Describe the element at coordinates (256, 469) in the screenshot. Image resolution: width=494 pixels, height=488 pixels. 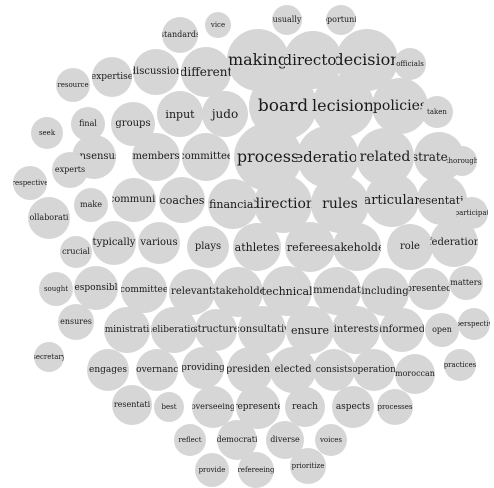
I see `word-label: refereeing` at that location.